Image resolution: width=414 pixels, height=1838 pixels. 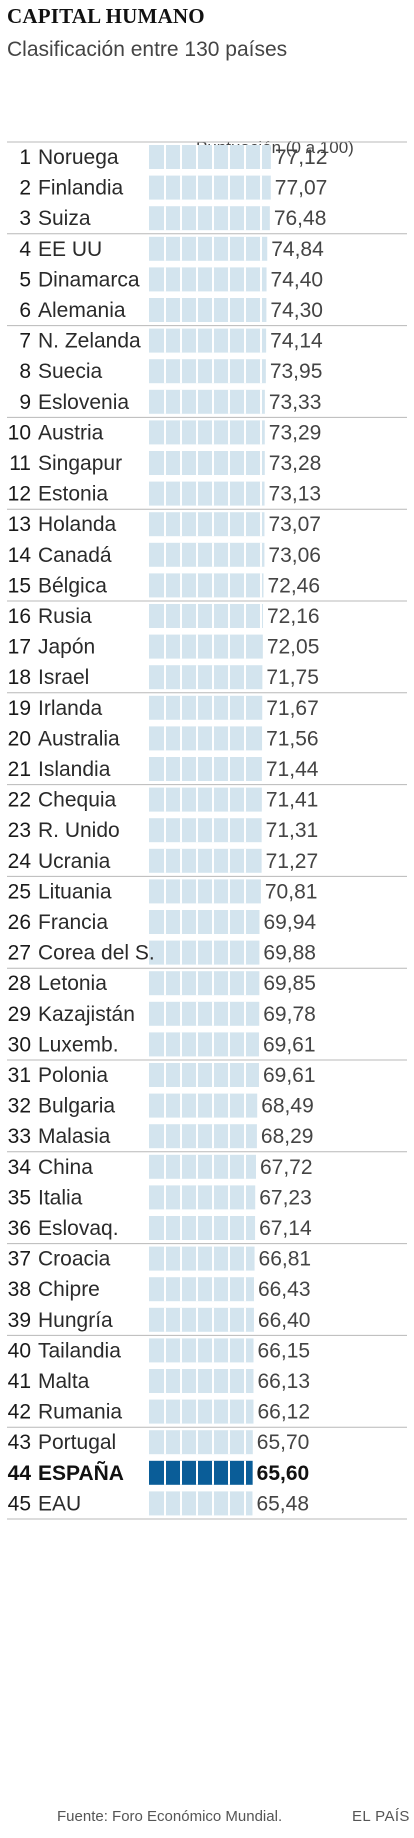 What do you see at coordinates (292, 861) in the screenshot?
I see `value-label: 71,27` at bounding box center [292, 861].